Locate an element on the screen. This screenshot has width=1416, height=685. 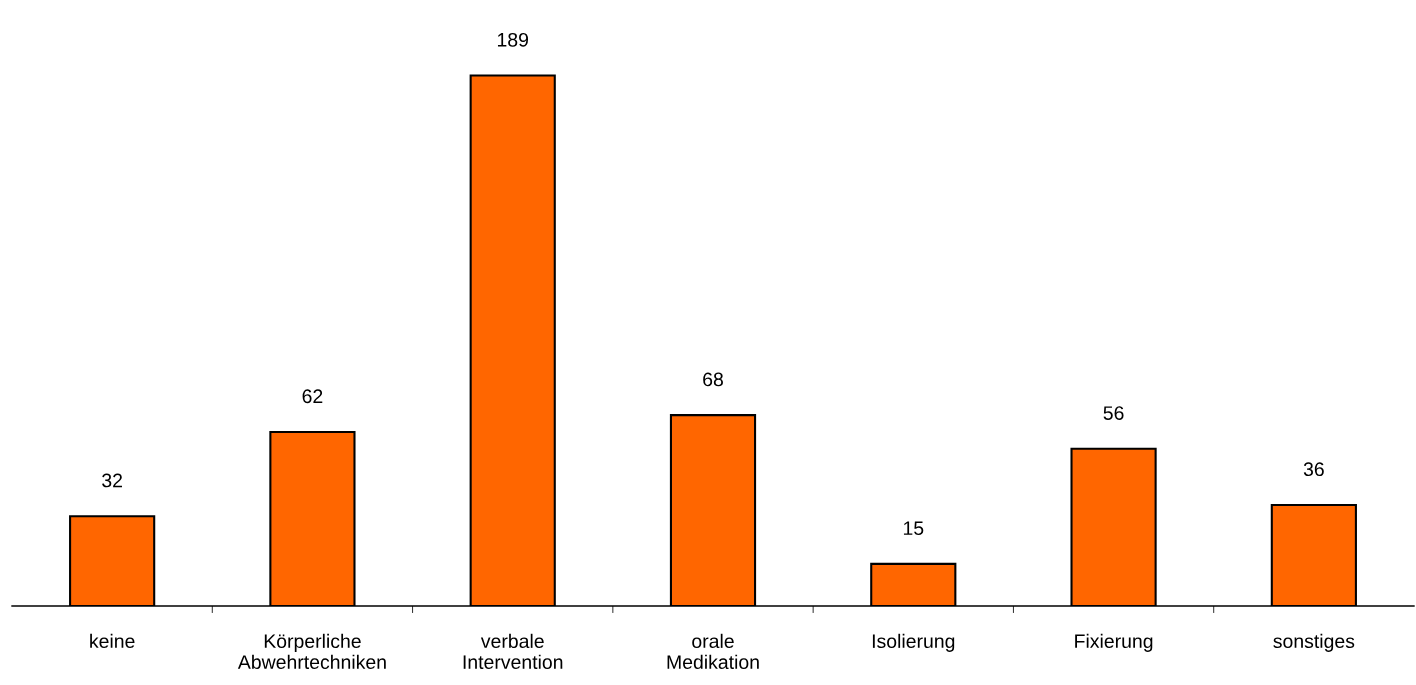
data-label: 56 is located at coordinates (1113, 413).